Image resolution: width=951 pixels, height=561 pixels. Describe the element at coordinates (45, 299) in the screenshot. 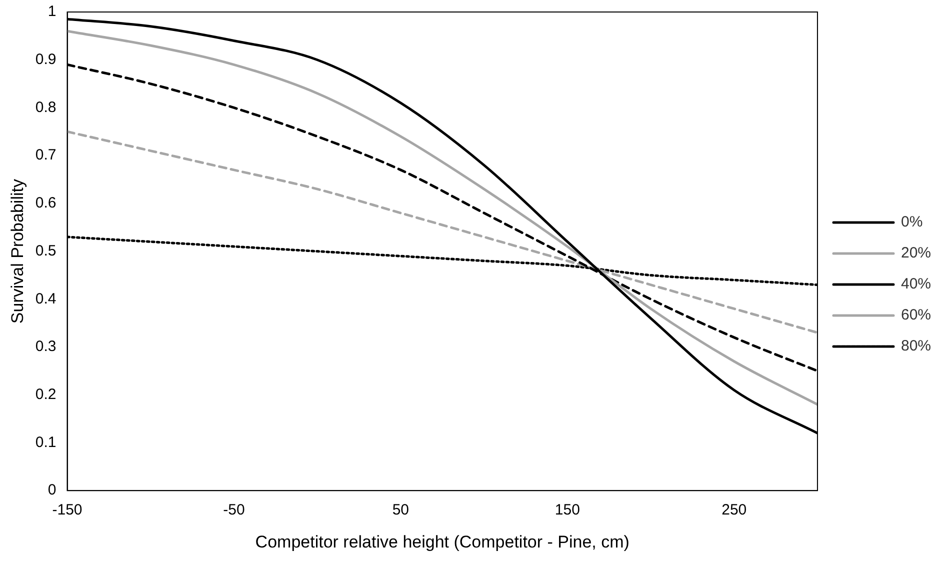

I see `y-tick-label: 0.4` at that location.